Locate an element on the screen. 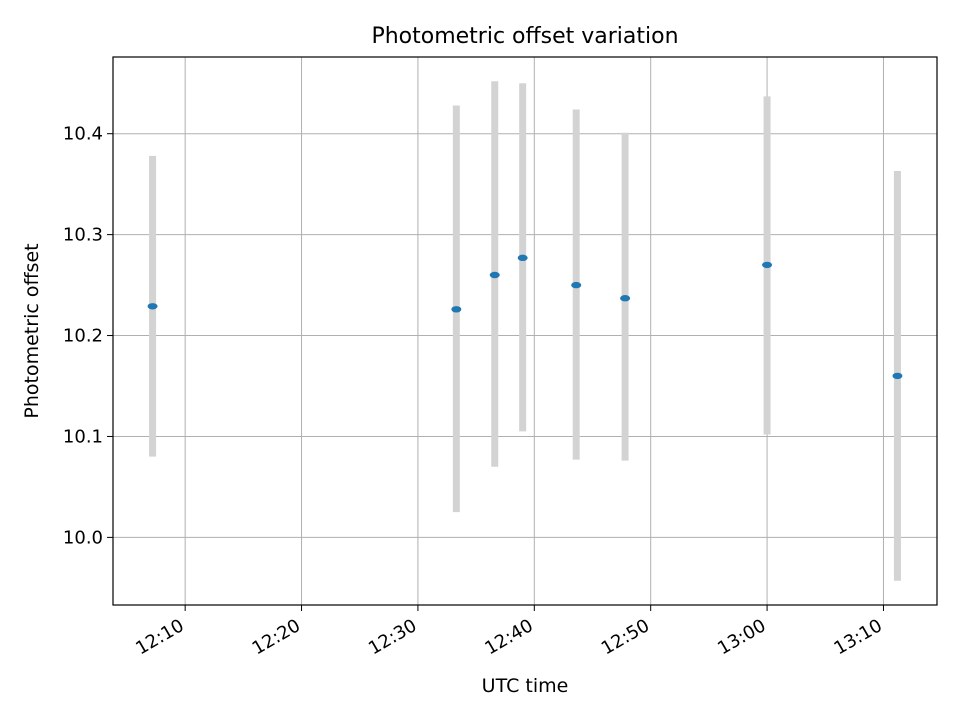  y-tick-label: 10.4 is located at coordinates (83, 134).